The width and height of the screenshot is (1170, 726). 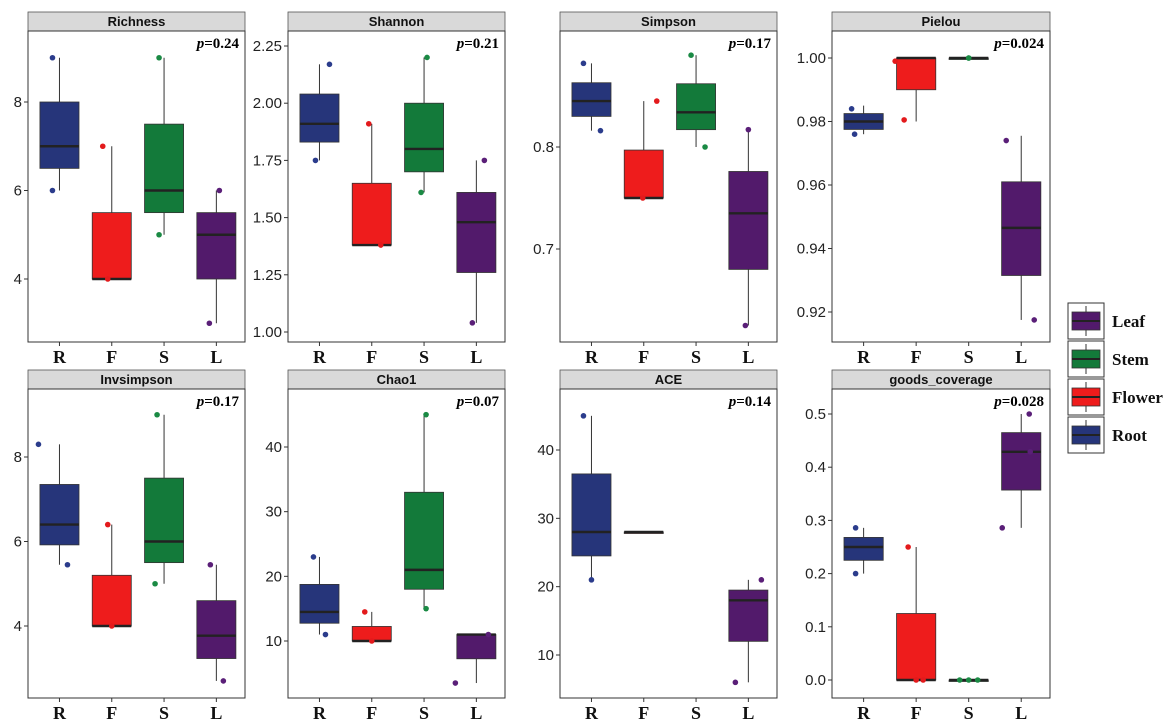 What do you see at coordinates (1129, 435) in the screenshot?
I see `legend-label: Root` at bounding box center [1129, 435].